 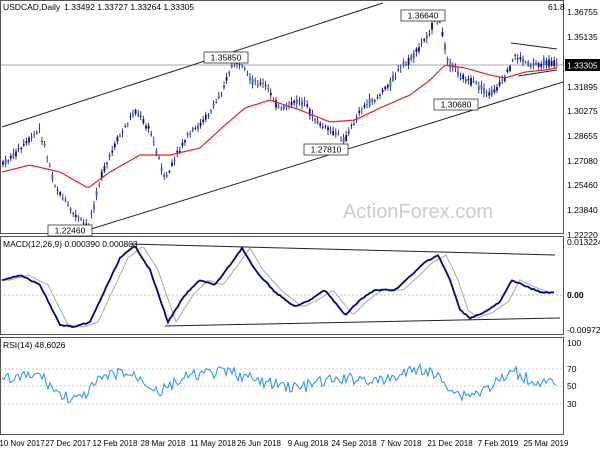 What do you see at coordinates (70, 230) in the screenshot?
I see `annotation-low-1: 1.22460` at bounding box center [70, 230].